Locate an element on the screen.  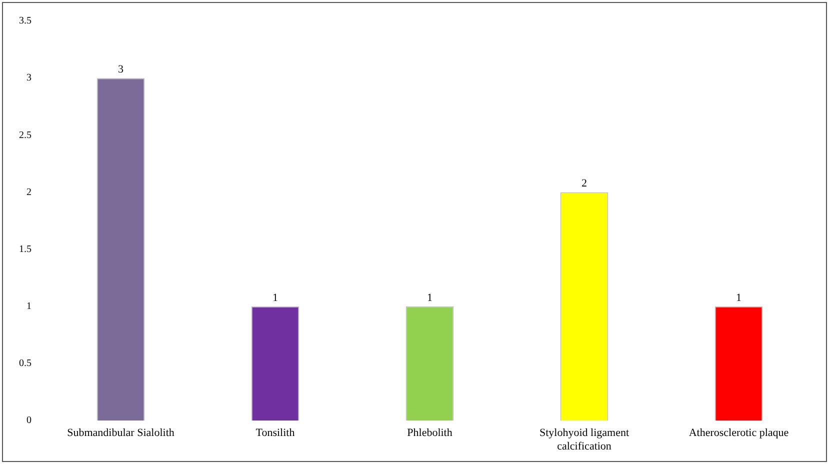
x-tick-label: Tonsilith is located at coordinates (276, 433).